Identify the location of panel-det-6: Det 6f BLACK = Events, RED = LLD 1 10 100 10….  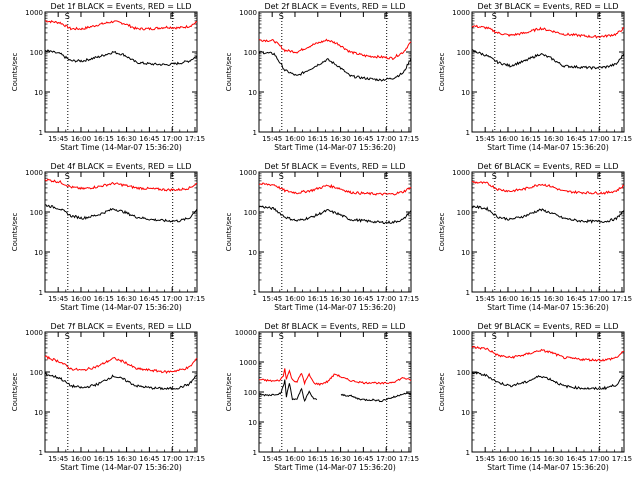
(535, 237).